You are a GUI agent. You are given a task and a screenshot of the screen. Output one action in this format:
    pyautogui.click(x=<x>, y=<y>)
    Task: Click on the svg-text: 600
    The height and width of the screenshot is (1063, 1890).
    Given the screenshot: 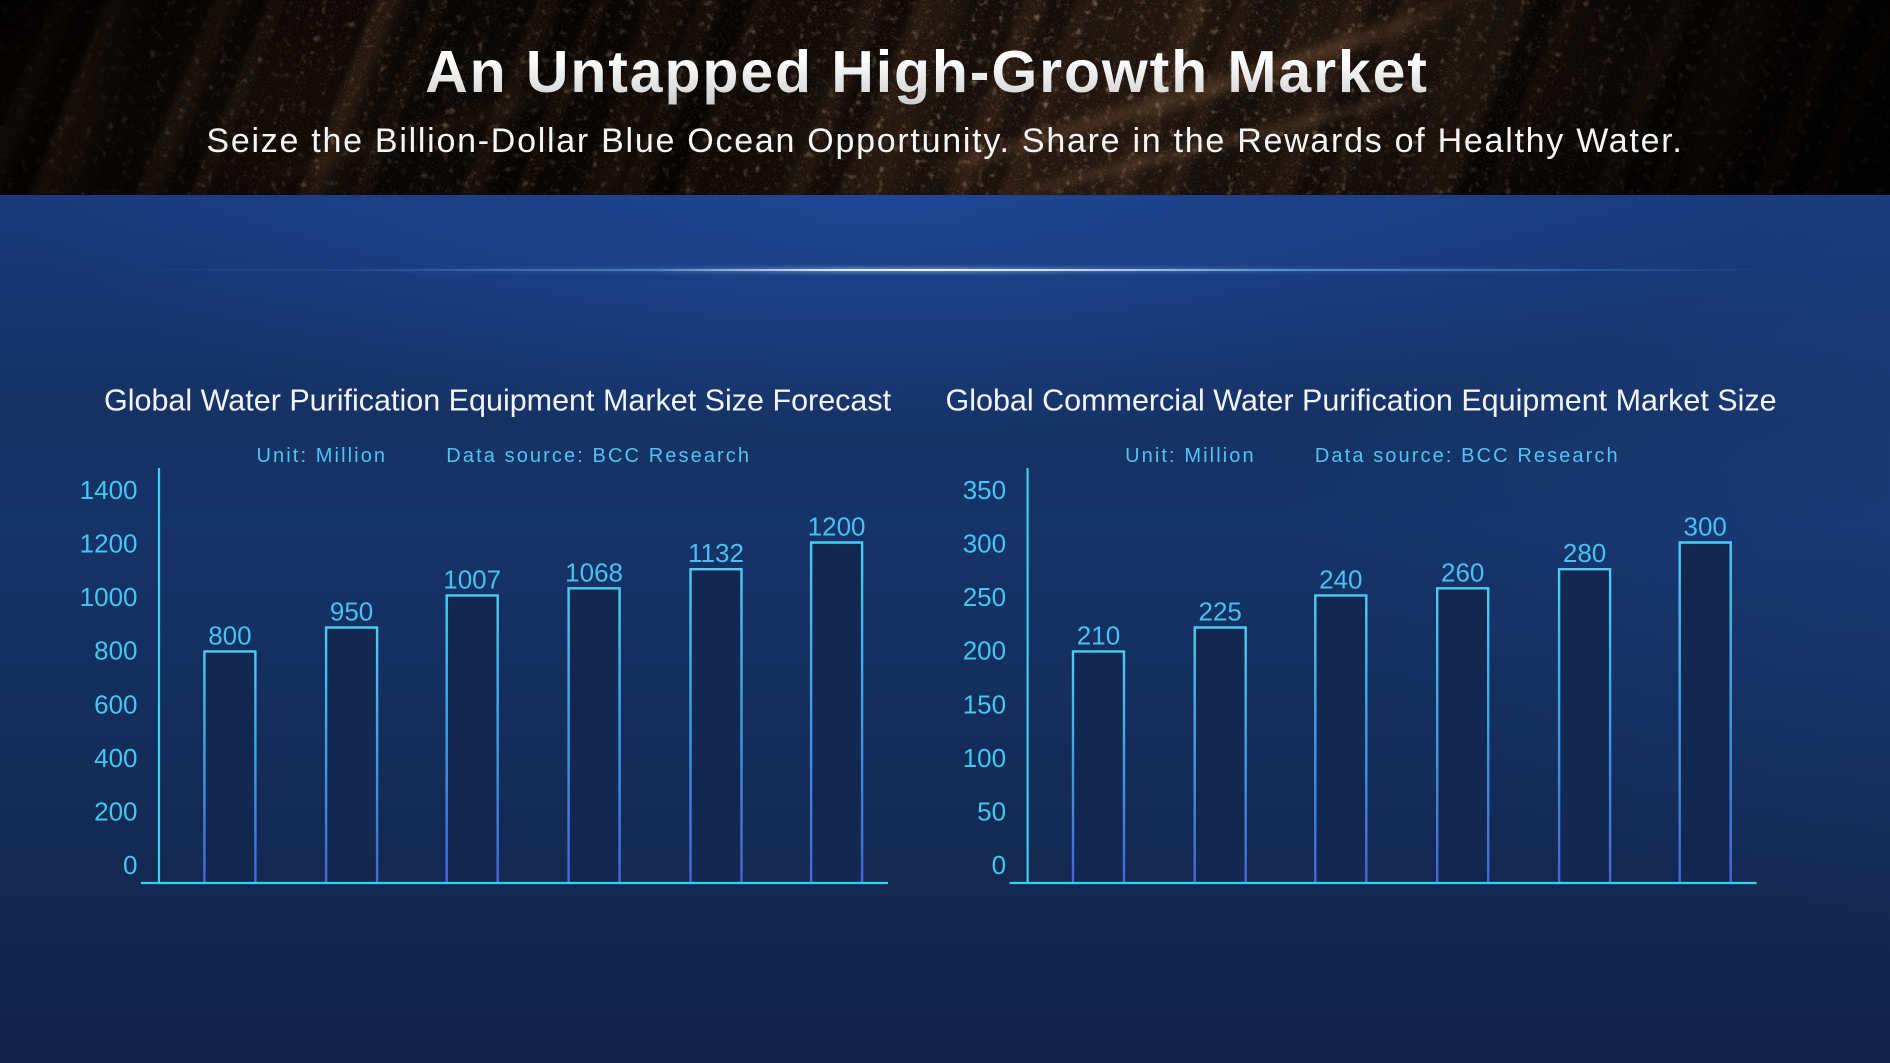 What is the action you would take?
    pyautogui.click(x=115, y=704)
    